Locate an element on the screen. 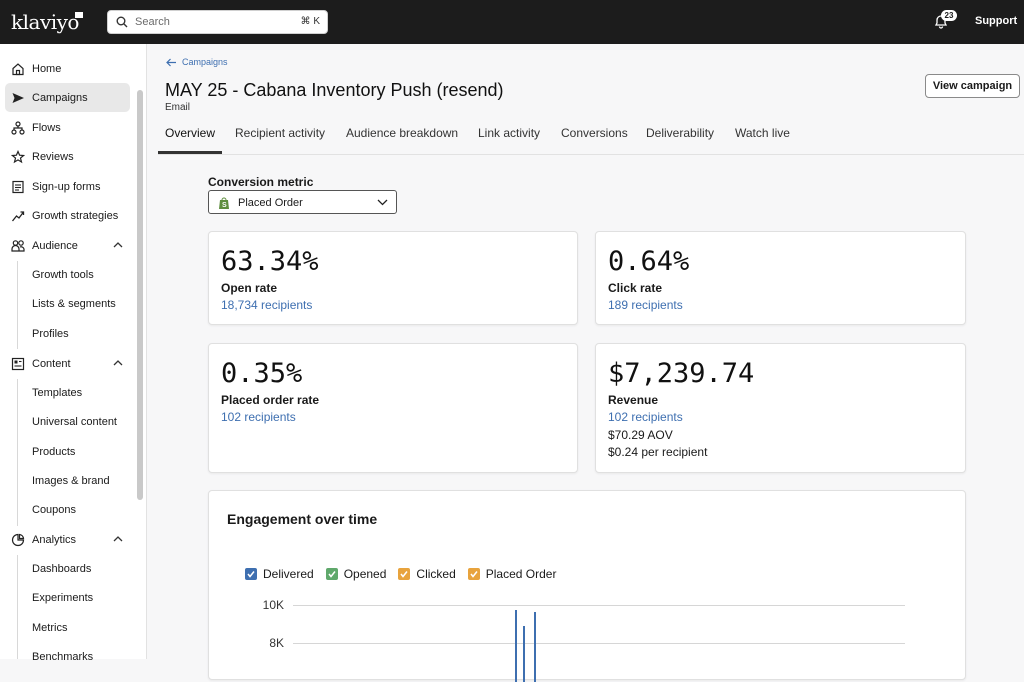  legend-label: Placed Order is located at coordinates (521, 574).